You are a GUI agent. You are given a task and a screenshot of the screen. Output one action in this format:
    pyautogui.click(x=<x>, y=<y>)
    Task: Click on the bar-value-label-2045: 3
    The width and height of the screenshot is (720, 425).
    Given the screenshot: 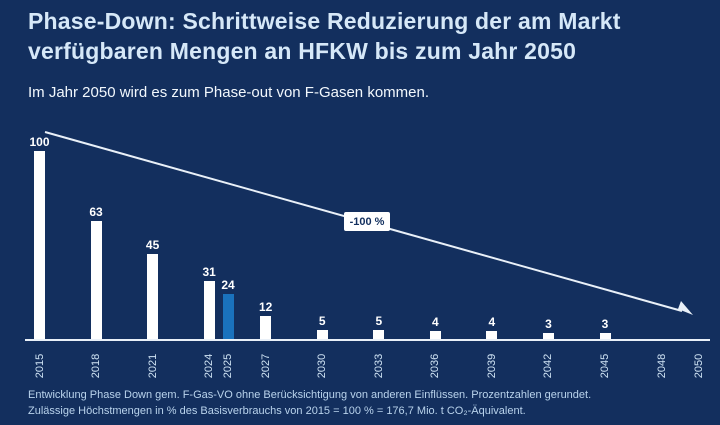 What is the action you would take?
    pyautogui.click(x=605, y=324)
    